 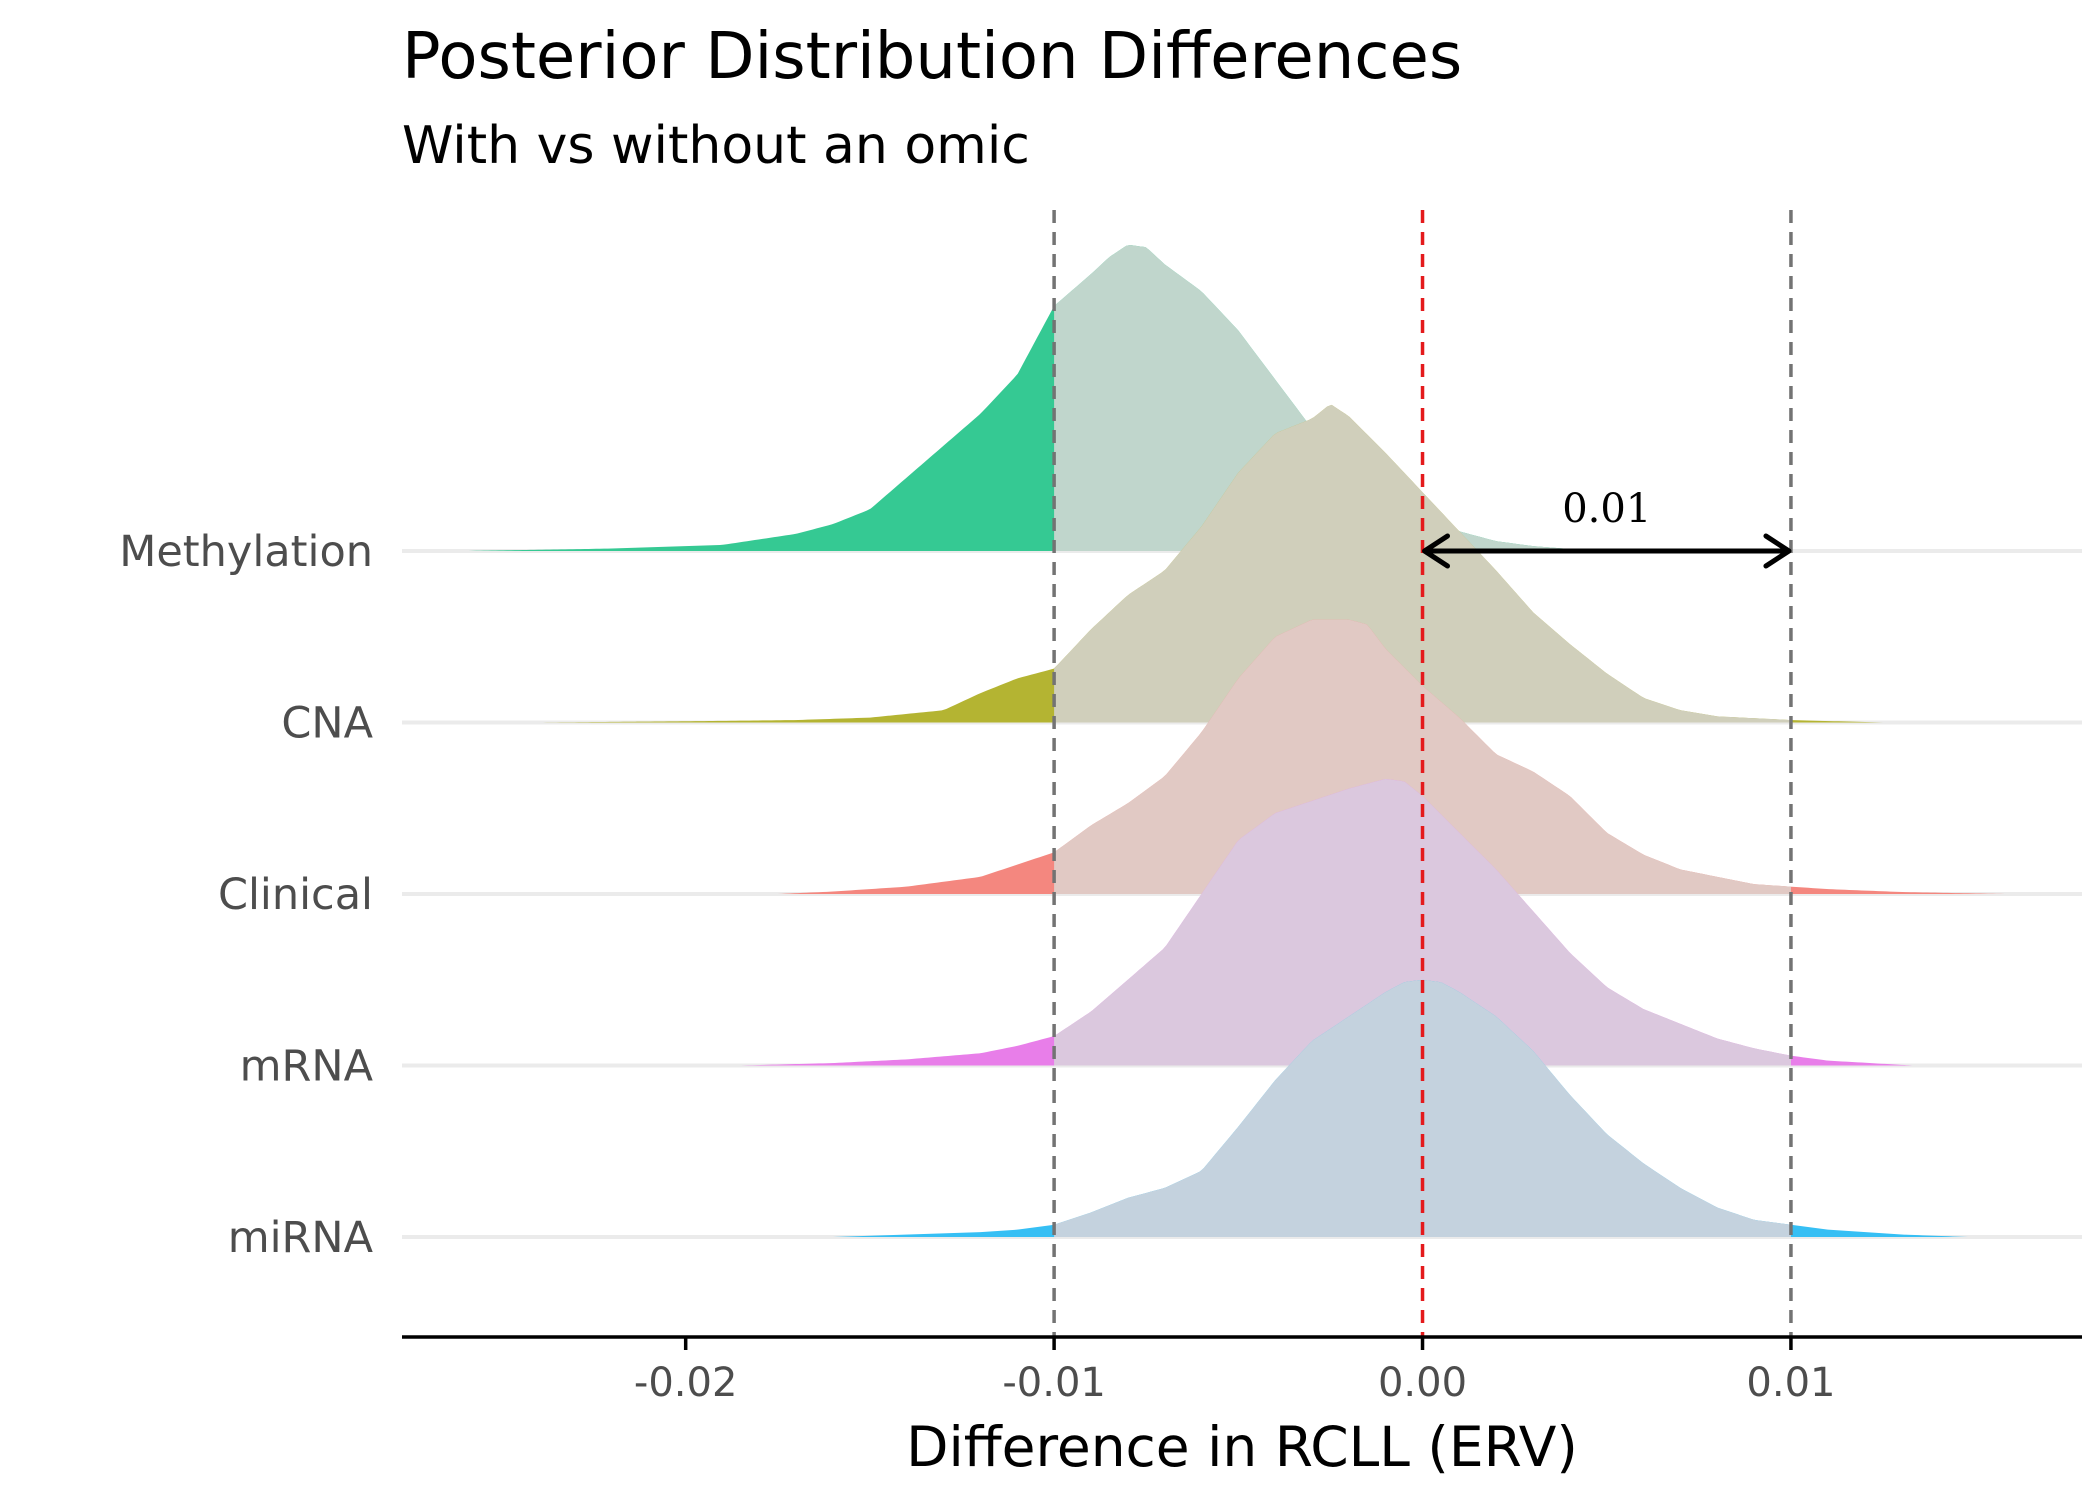 What do you see at coordinates (1242, 1447) in the screenshot?
I see `x-axis-label: Difference in RCLL (ERV)` at bounding box center [1242, 1447].